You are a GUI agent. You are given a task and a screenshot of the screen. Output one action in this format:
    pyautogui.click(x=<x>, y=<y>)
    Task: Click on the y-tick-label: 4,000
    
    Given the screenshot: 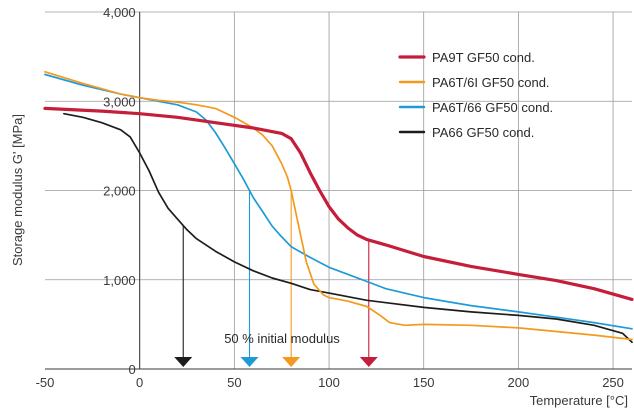 What is the action you would take?
    pyautogui.click(x=119, y=12)
    